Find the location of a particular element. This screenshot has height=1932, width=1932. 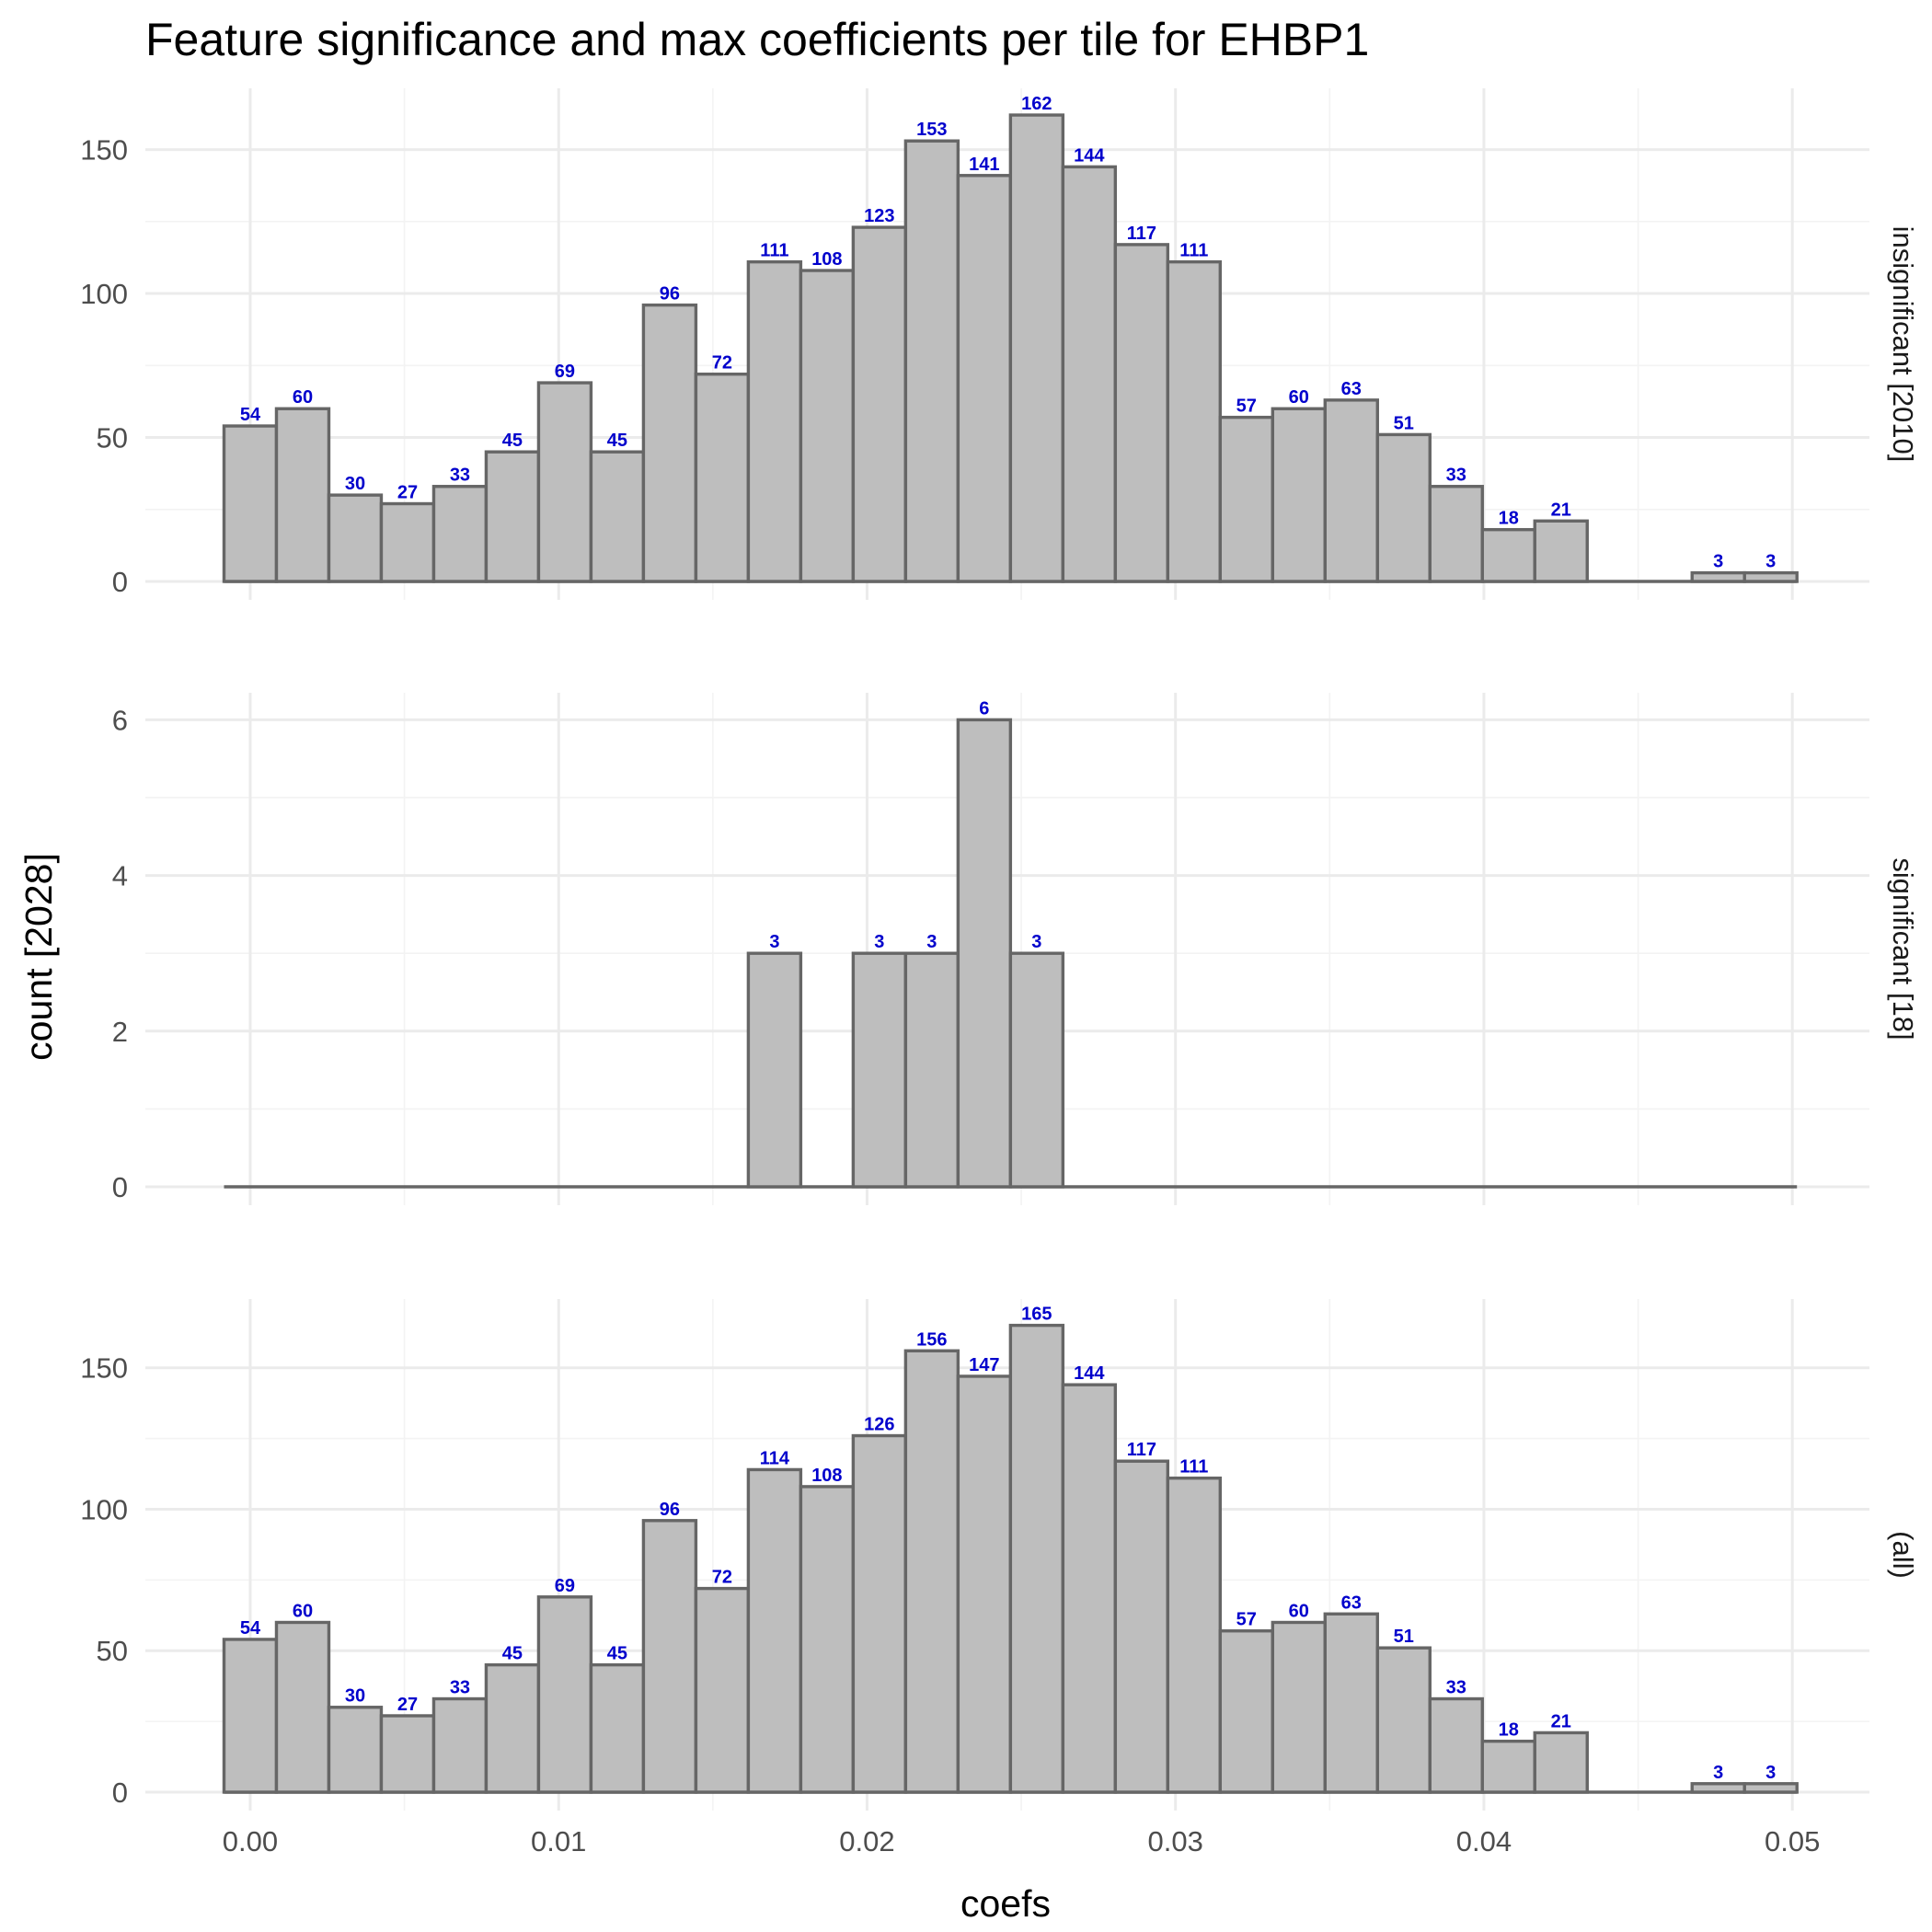

x-tick-label: 0.01 is located at coordinates (558, 1841).